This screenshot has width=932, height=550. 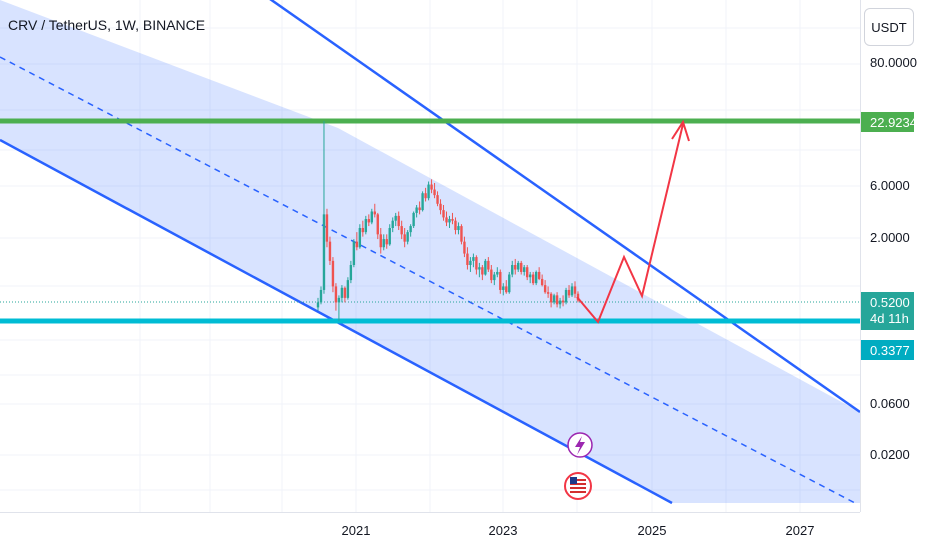 I want to click on resistance-price-badge: 22.9234, so click(x=889, y=122).